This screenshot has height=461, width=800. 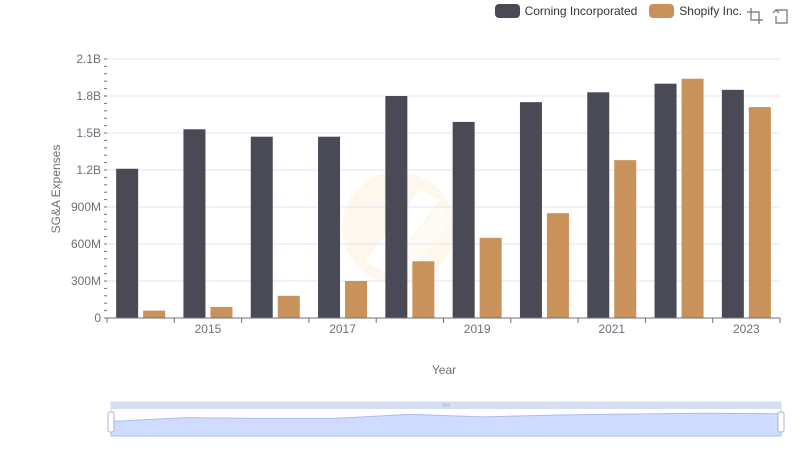 What do you see at coordinates (611, 329) in the screenshot?
I see `x-tick-label: 2021` at bounding box center [611, 329].